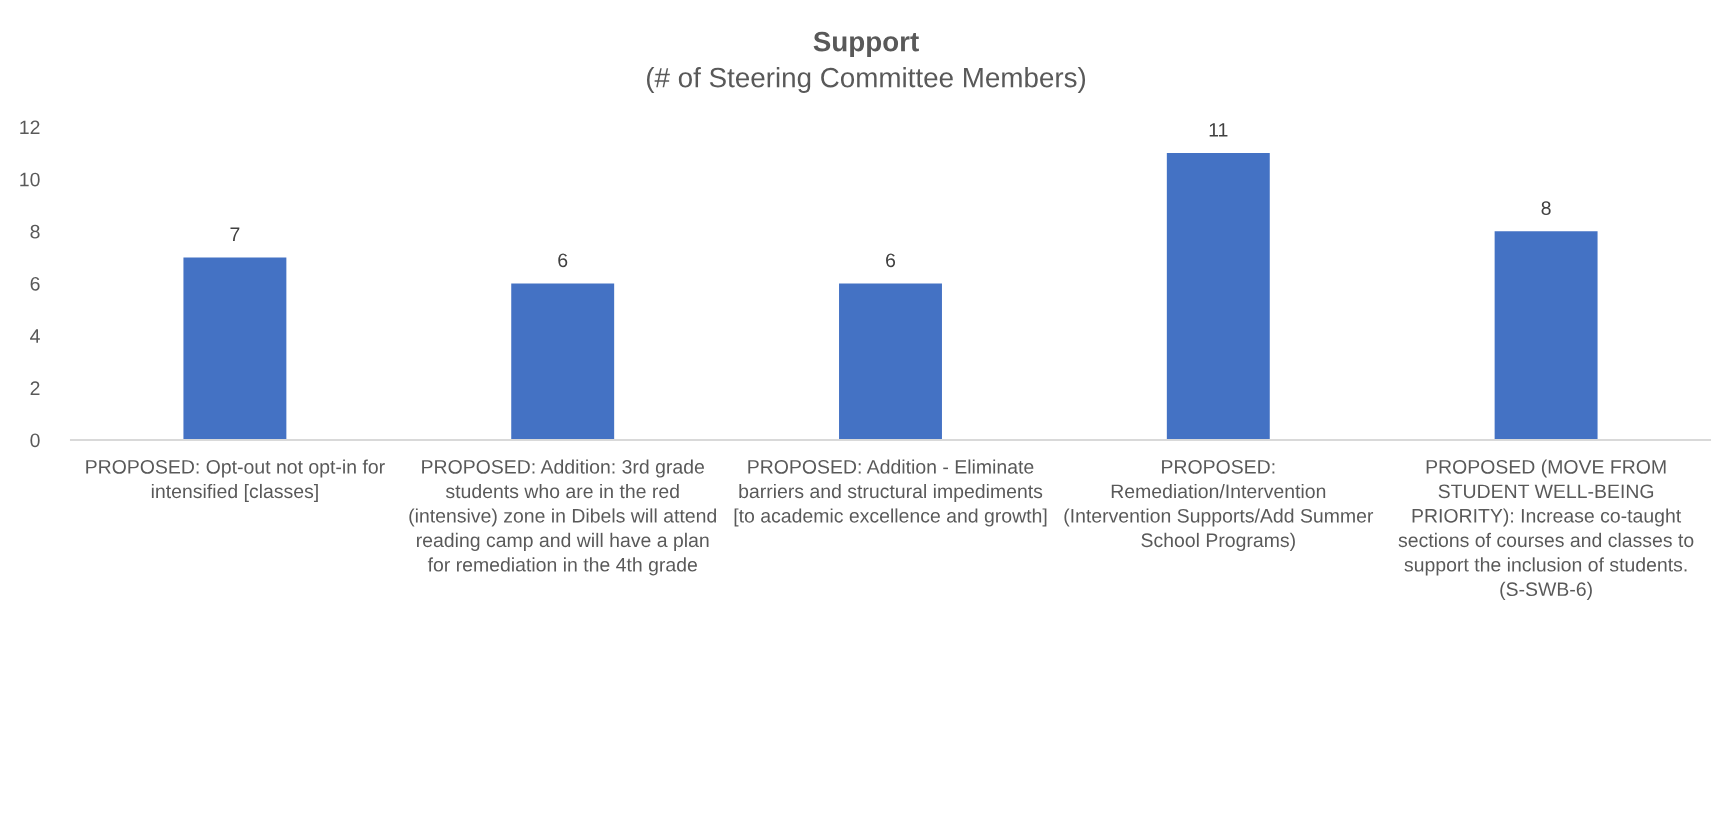 This screenshot has height=827, width=1732. Describe the element at coordinates (866, 44) in the screenshot. I see `chart-title: Support` at that location.